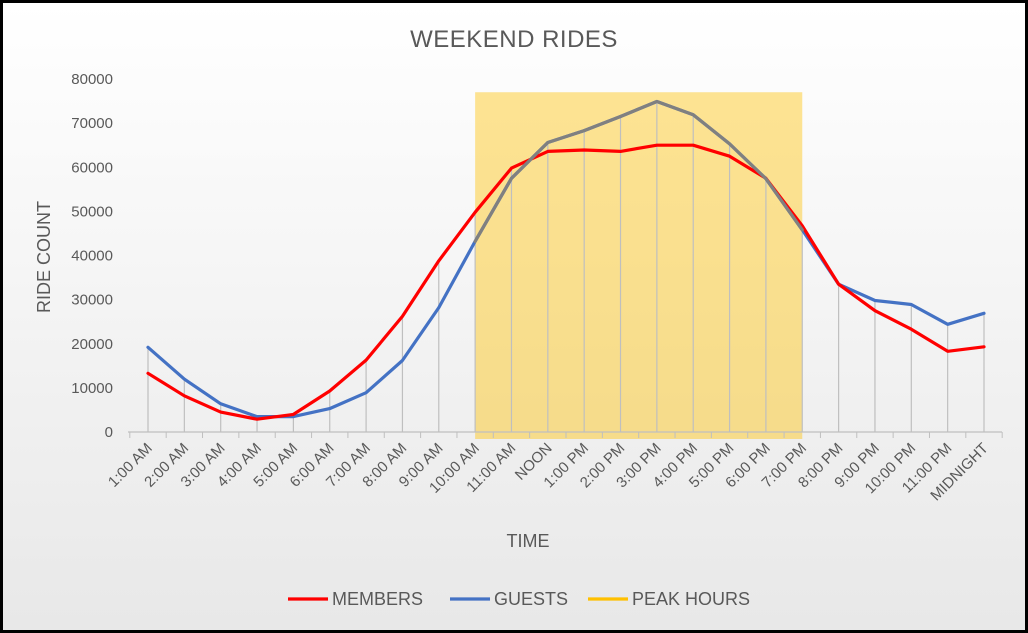  I want to click on y-tick-label: 10000, so click(92, 388).